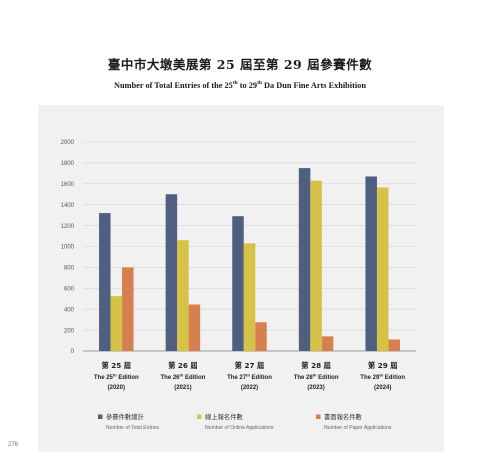 This screenshot has width=480, height=461. What do you see at coordinates (100, 416) in the screenshot?
I see `legend-swatch-total` at bounding box center [100, 416].